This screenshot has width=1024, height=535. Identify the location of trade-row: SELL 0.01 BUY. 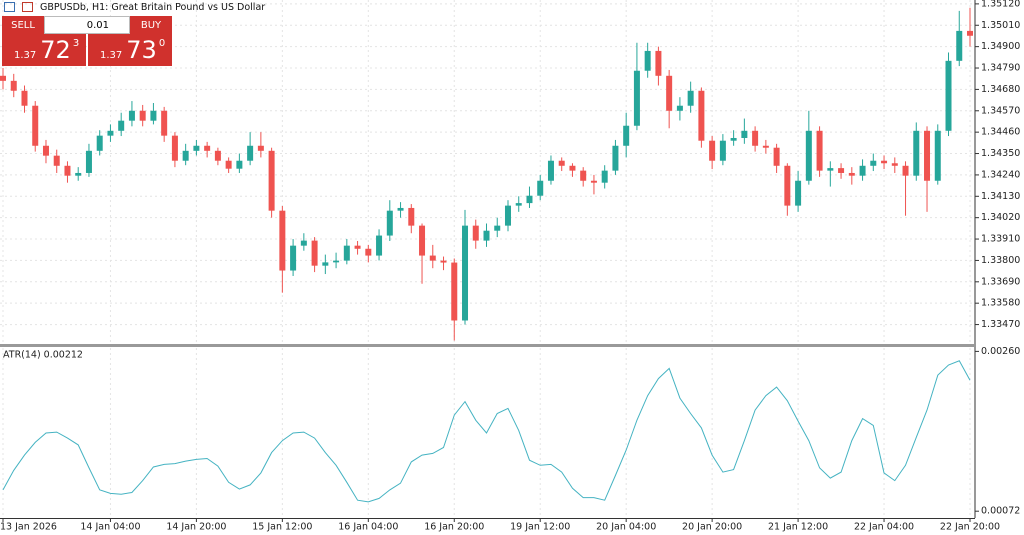
(87, 25).